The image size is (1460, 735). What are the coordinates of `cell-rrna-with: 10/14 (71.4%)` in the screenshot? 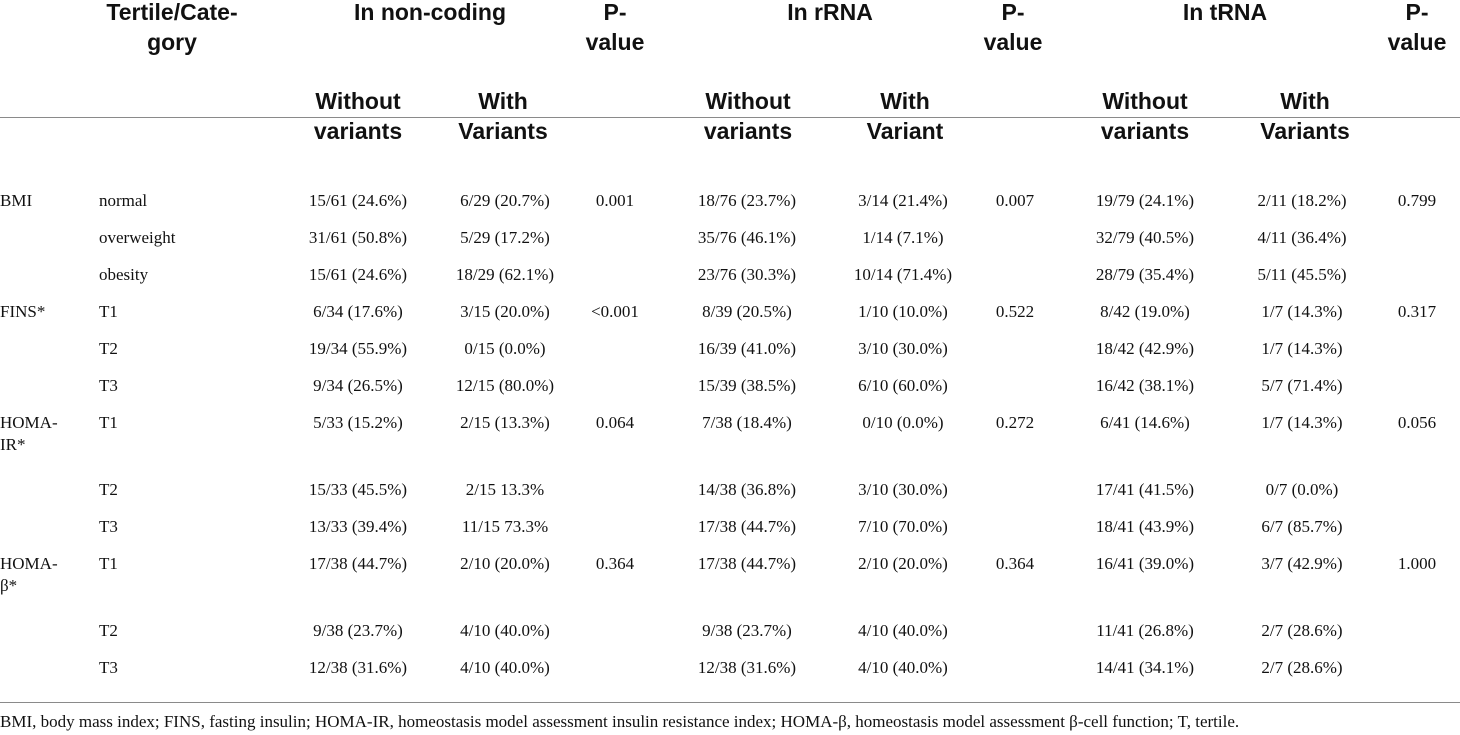 It's located at (903, 274).